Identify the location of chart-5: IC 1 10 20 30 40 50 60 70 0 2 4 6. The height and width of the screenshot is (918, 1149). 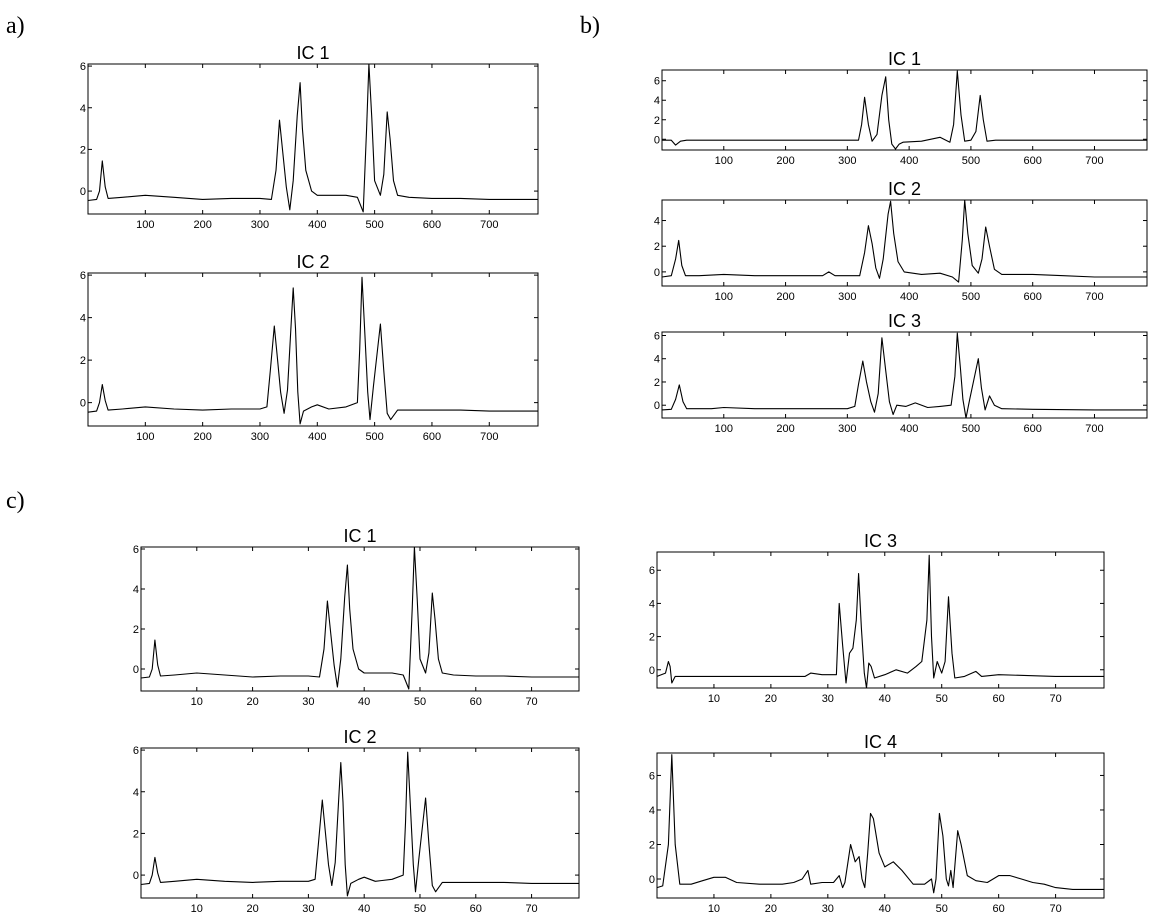
(356, 617).